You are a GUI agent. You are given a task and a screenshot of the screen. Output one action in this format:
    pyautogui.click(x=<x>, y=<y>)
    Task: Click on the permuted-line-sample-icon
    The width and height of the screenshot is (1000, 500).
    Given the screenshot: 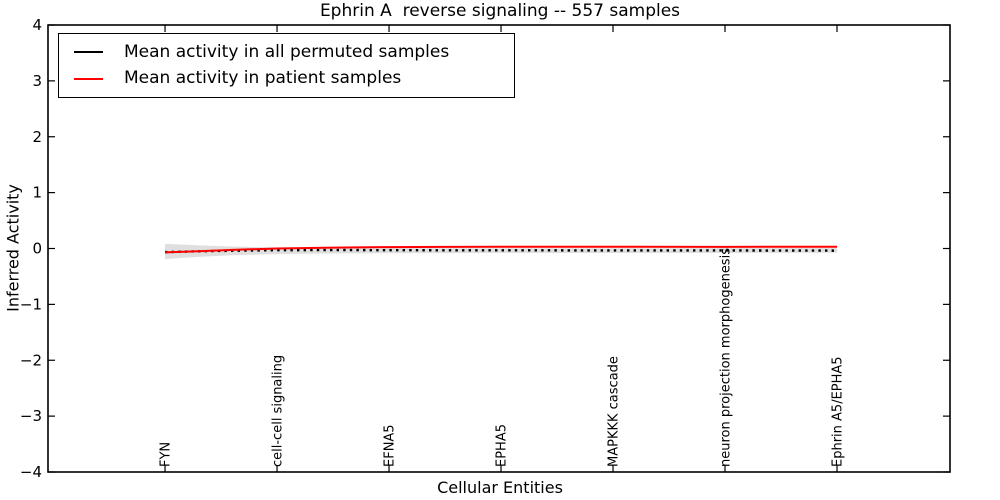 What is the action you would take?
    pyautogui.click(x=88, y=52)
    